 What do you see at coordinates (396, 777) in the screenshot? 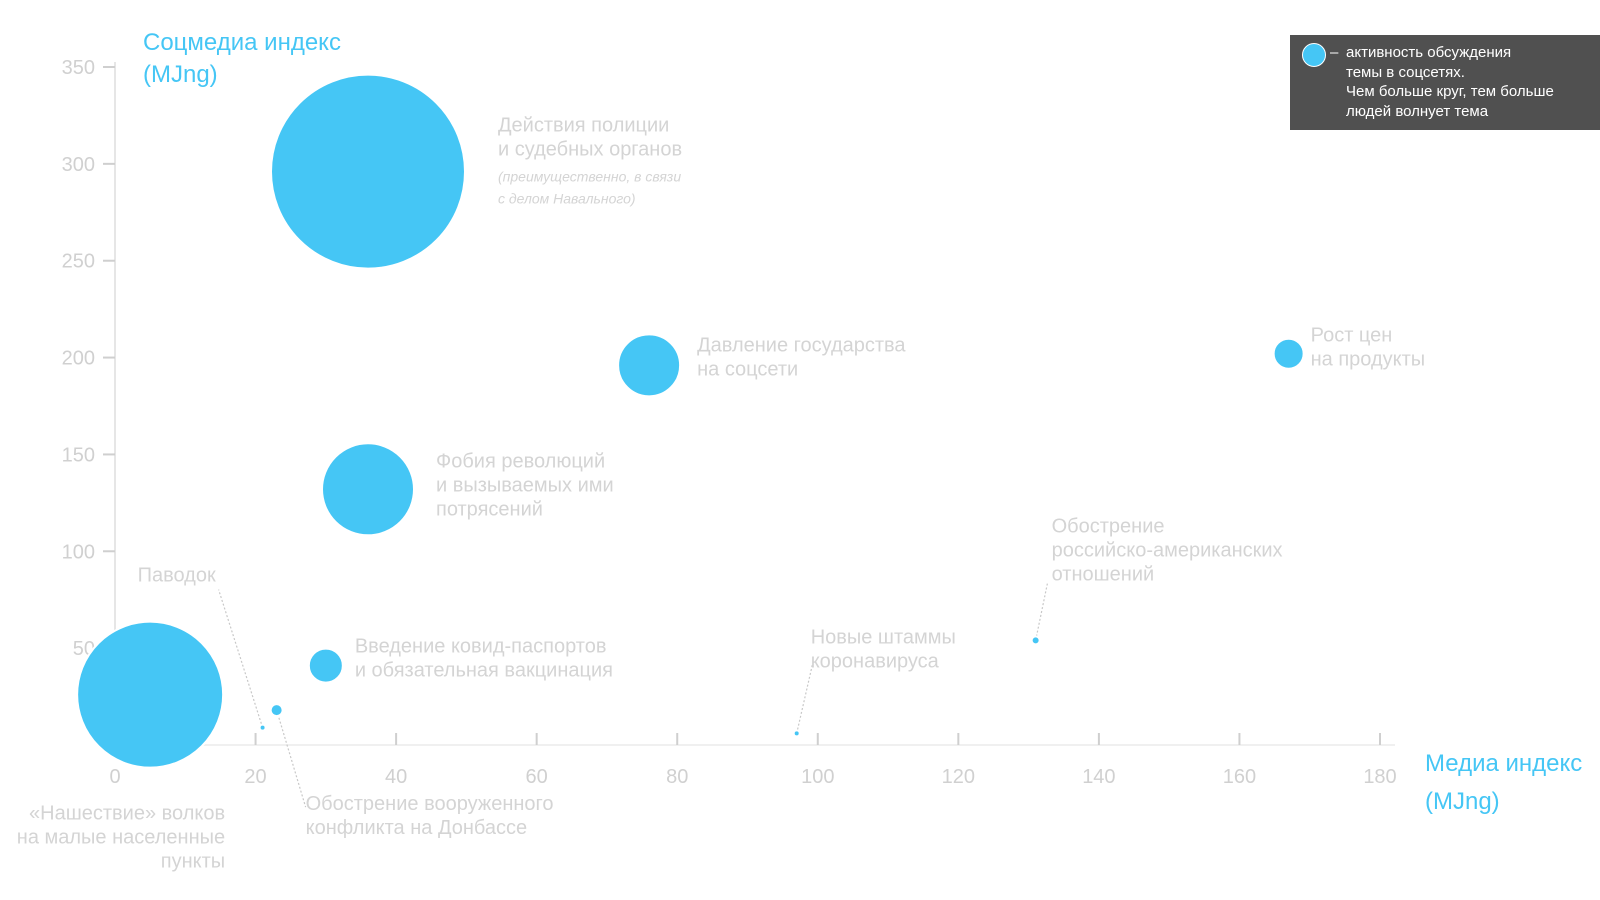
I see `x-tick-label: 40` at bounding box center [396, 777].